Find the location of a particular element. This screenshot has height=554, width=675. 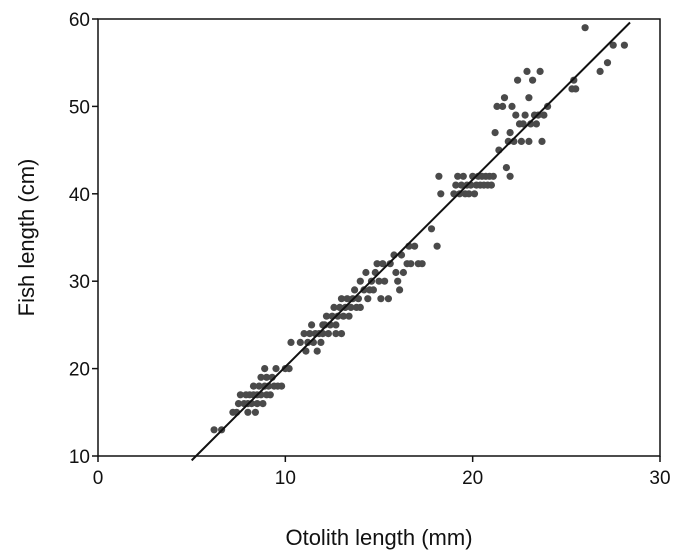

x-axis-ticks: 0 10 20 30 is located at coordinates (382, 472).